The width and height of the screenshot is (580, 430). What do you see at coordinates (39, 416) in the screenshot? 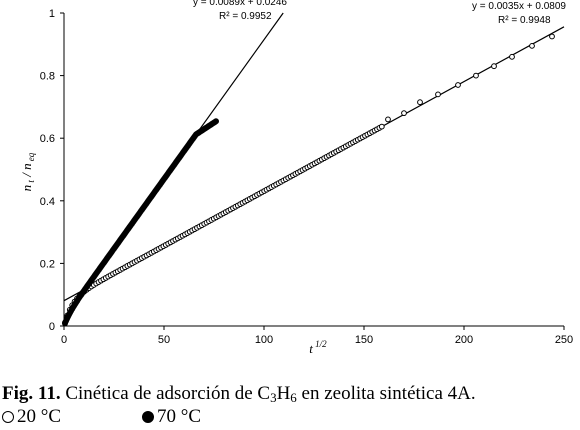
I see `legend-label-20c: 20 °C` at bounding box center [39, 416].